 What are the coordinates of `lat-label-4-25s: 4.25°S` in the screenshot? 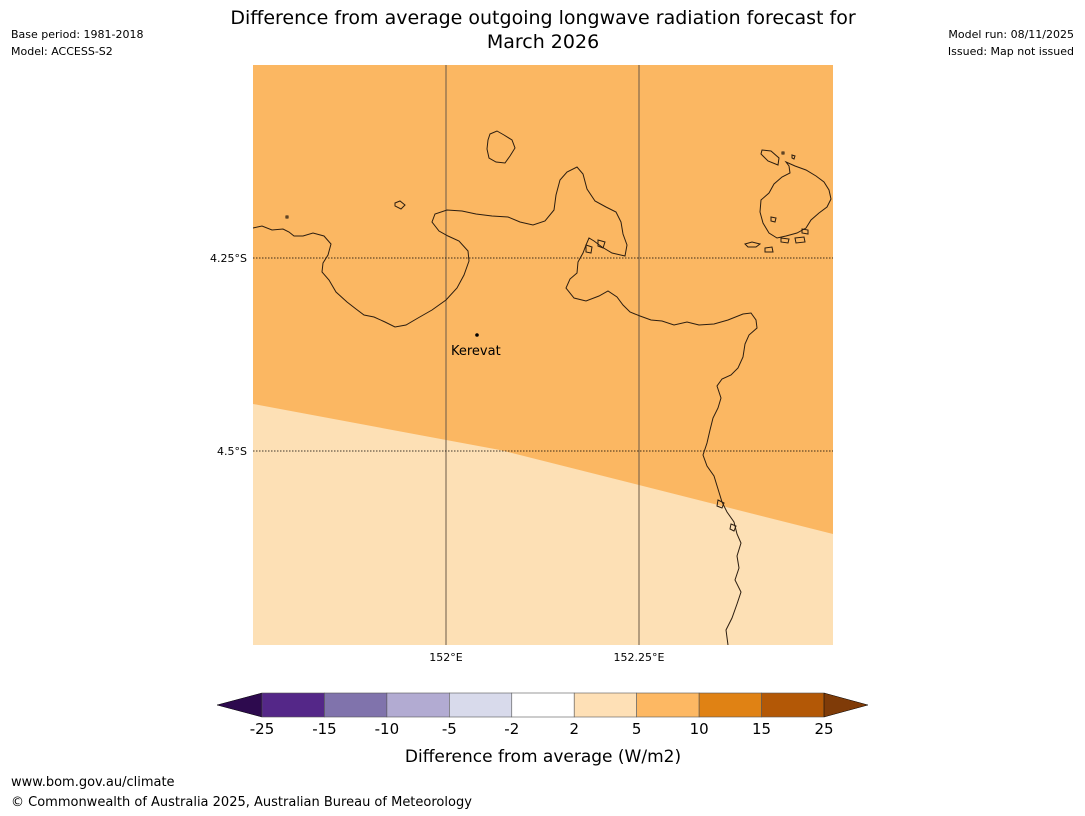 It's located at (228, 258).